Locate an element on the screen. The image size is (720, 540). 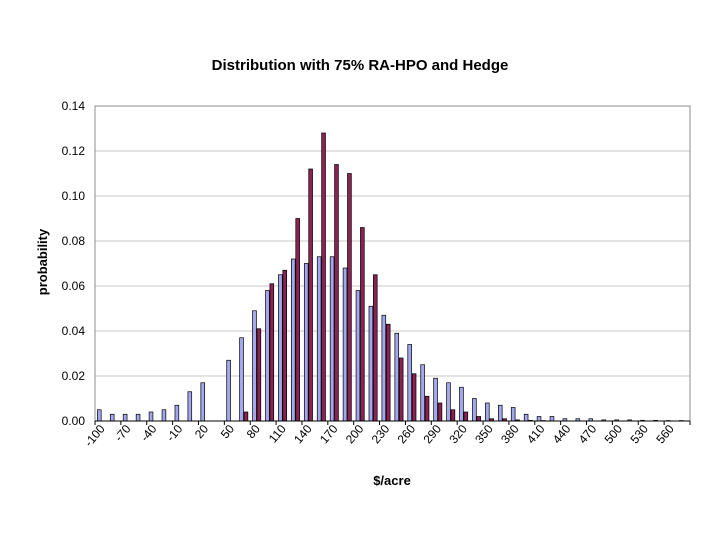
y-tick-label: 0.10 is located at coordinates (74, 196).